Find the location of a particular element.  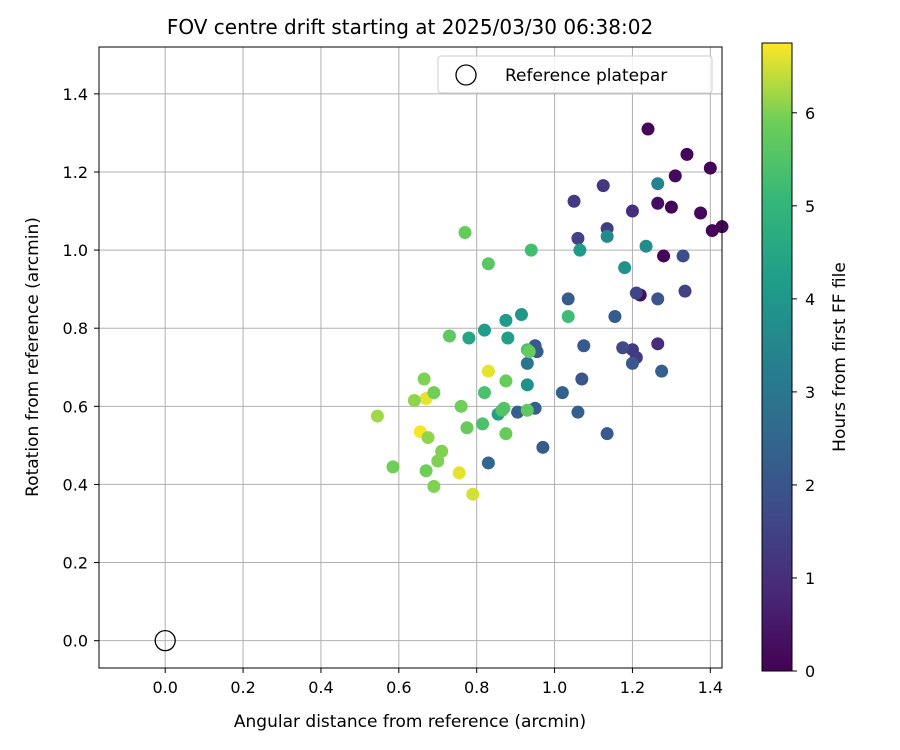

x-tick-label: 1.2 is located at coordinates (632, 687).